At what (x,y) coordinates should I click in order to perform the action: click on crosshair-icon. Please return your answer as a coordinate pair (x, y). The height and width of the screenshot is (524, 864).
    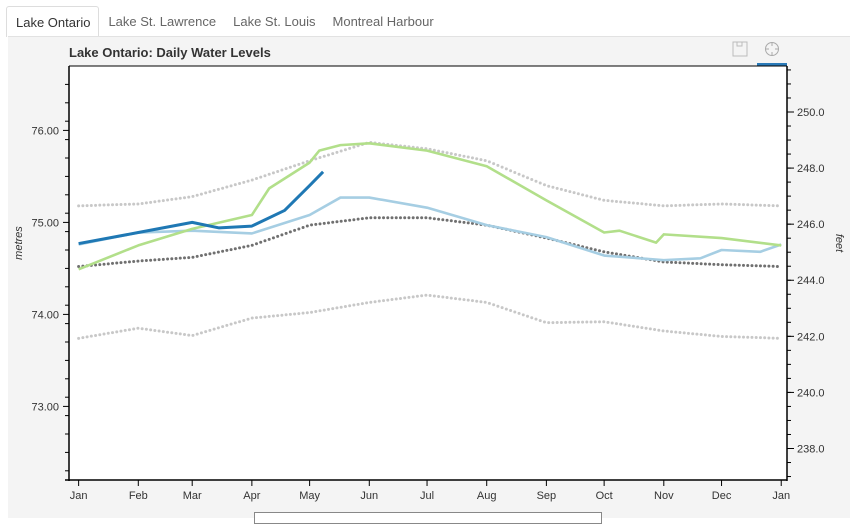
    Looking at the image, I should click on (772, 49).